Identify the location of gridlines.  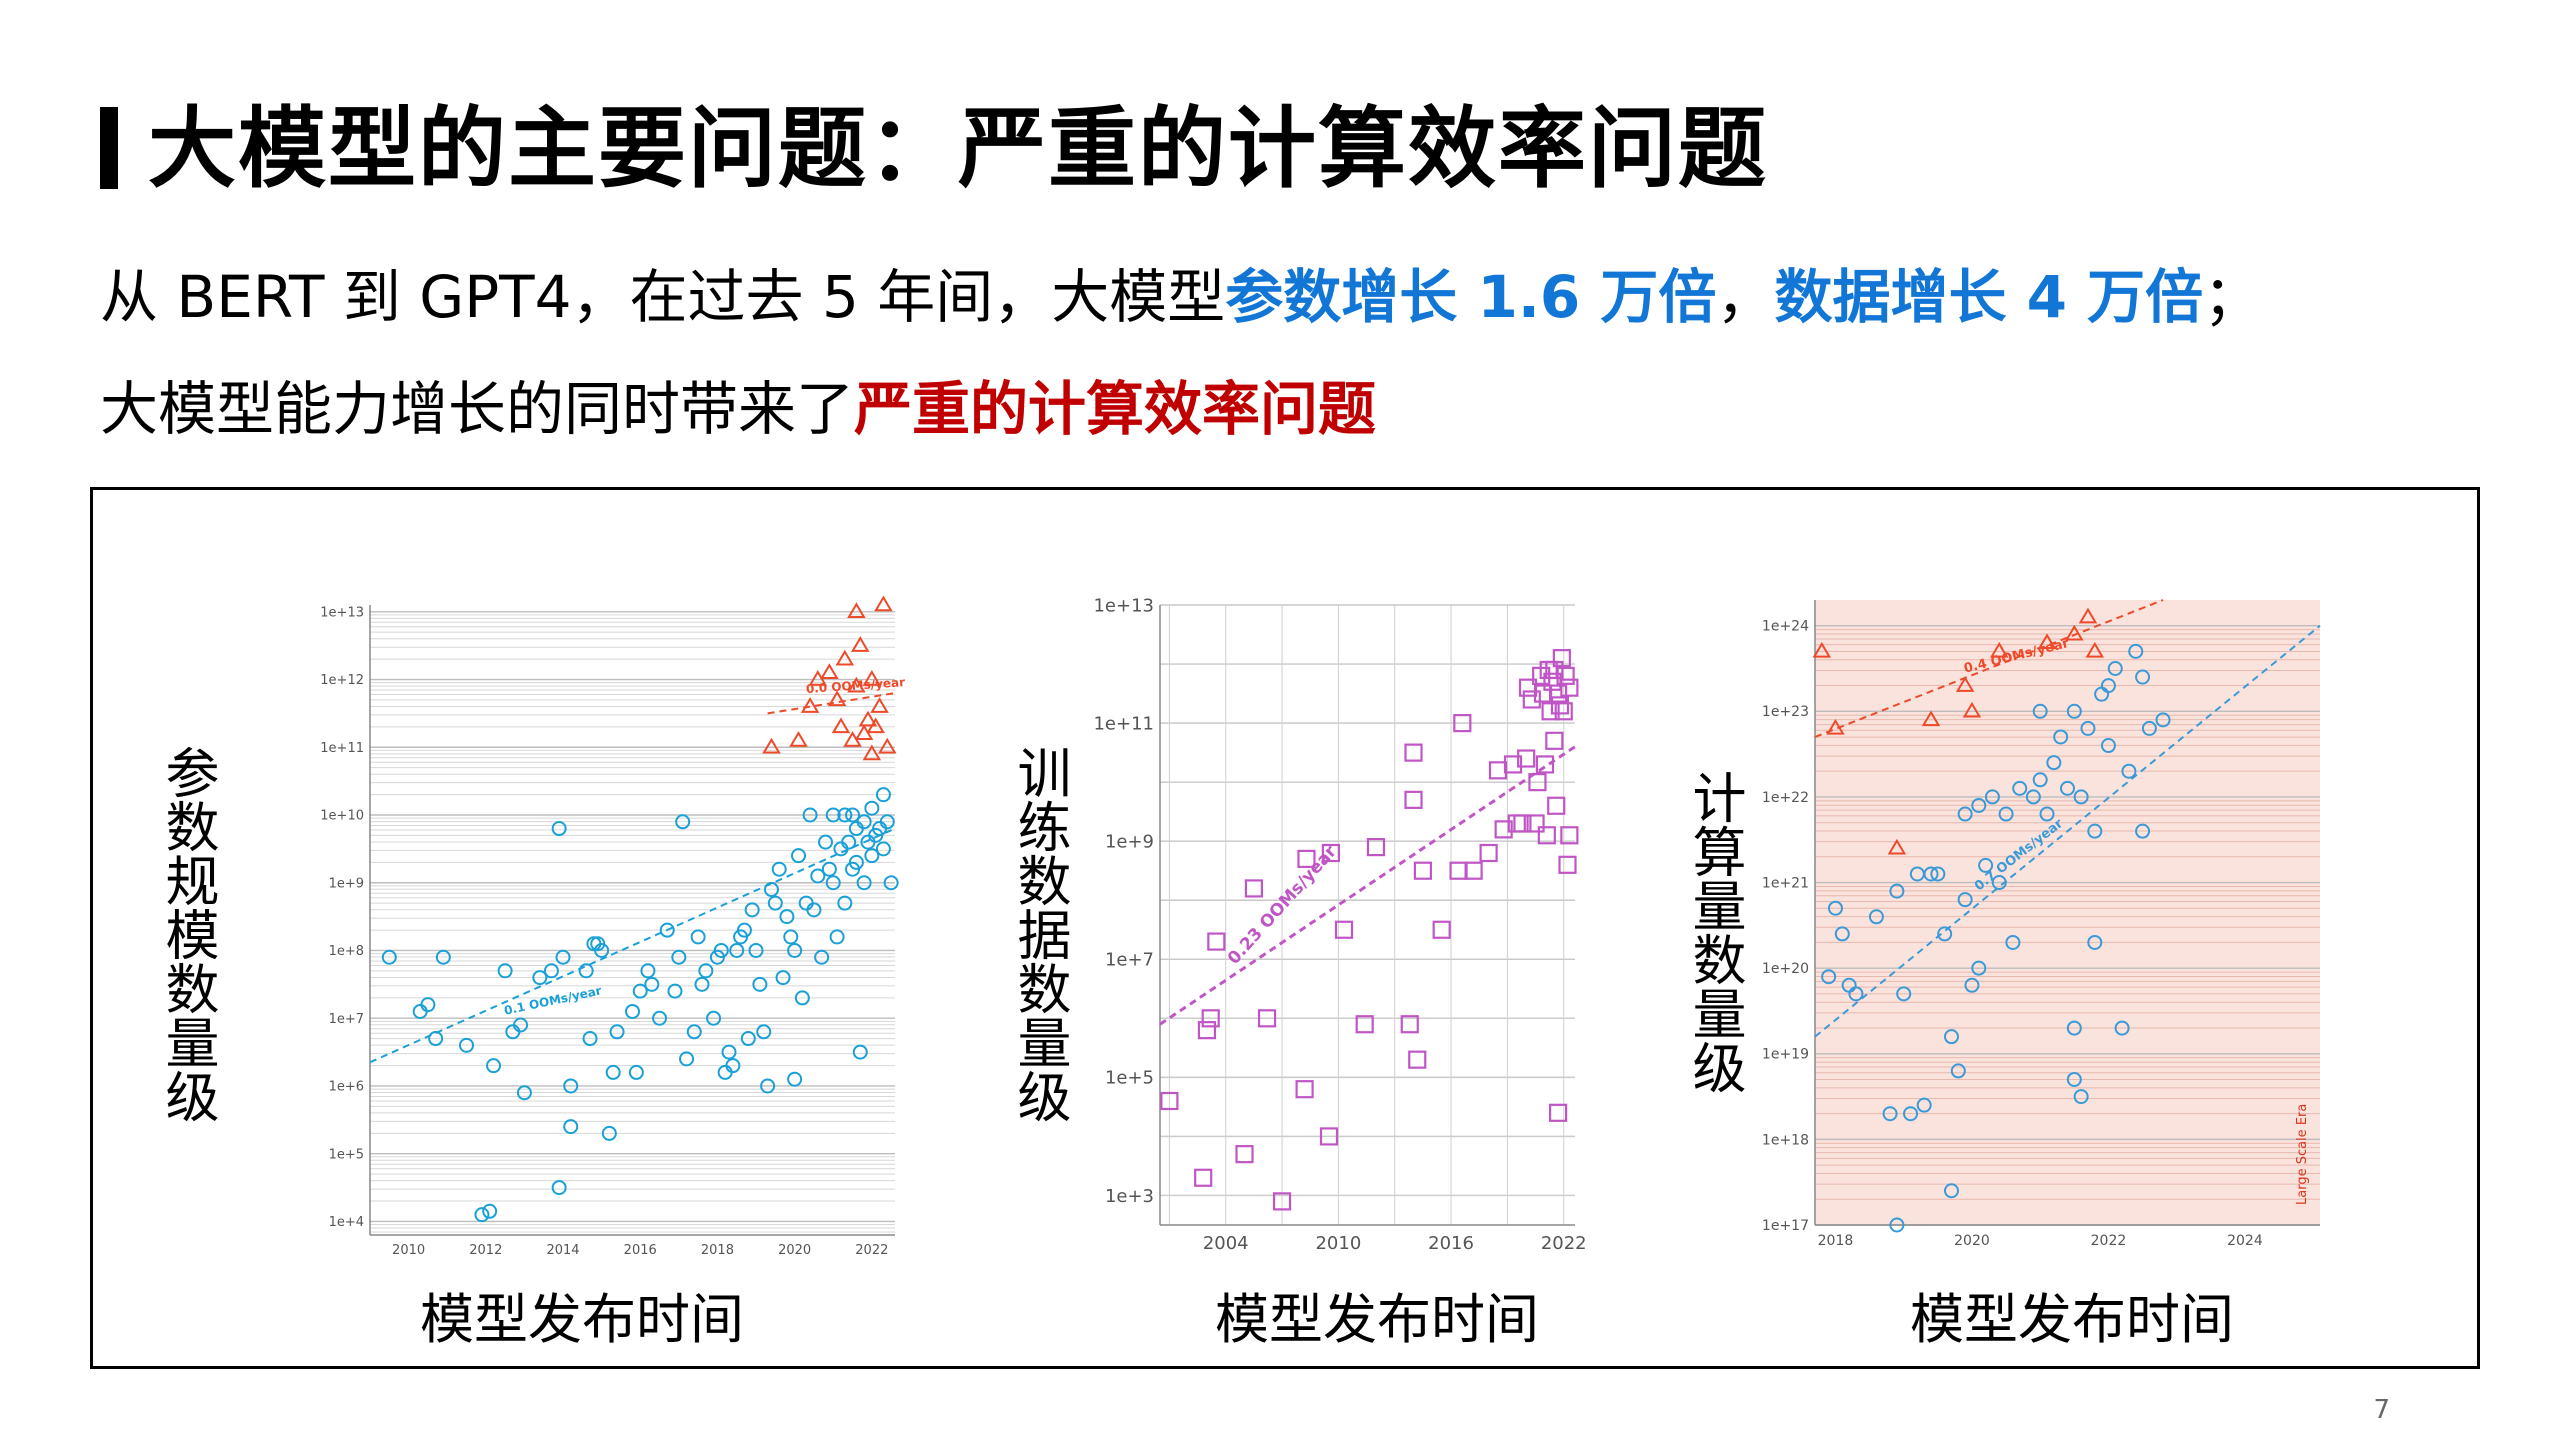
(632, 922).